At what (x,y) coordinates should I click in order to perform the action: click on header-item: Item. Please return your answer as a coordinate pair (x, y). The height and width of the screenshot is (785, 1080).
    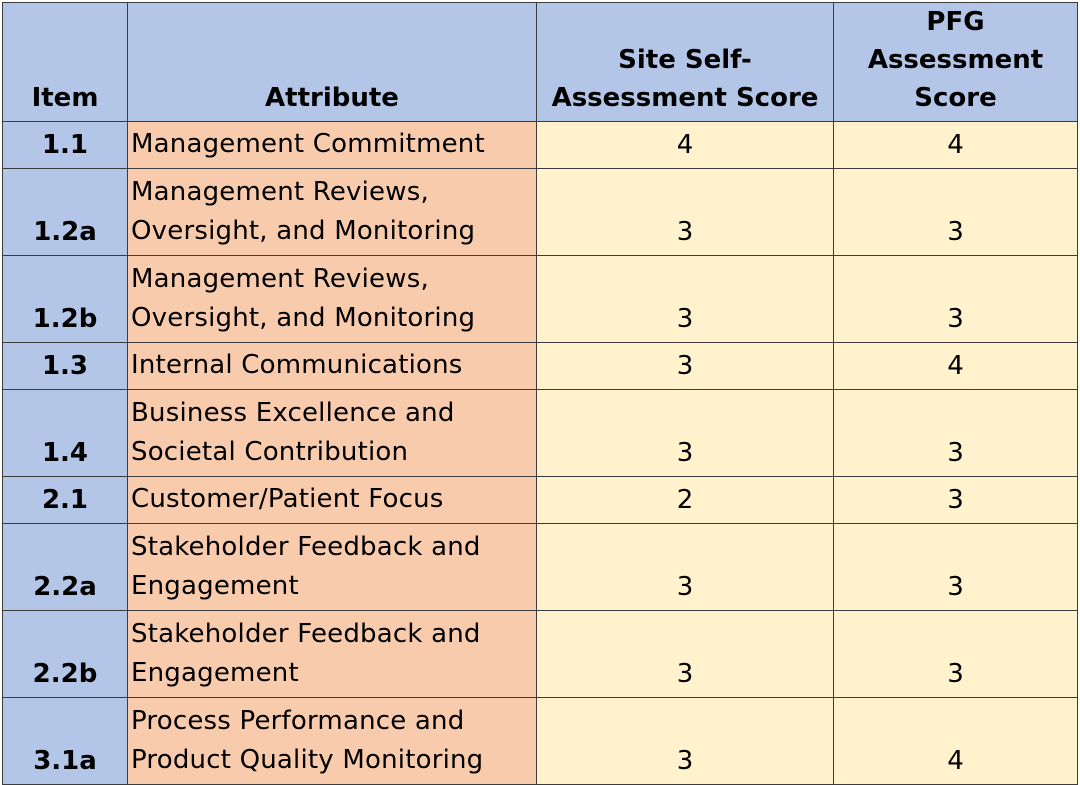
    Looking at the image, I should click on (65, 62).